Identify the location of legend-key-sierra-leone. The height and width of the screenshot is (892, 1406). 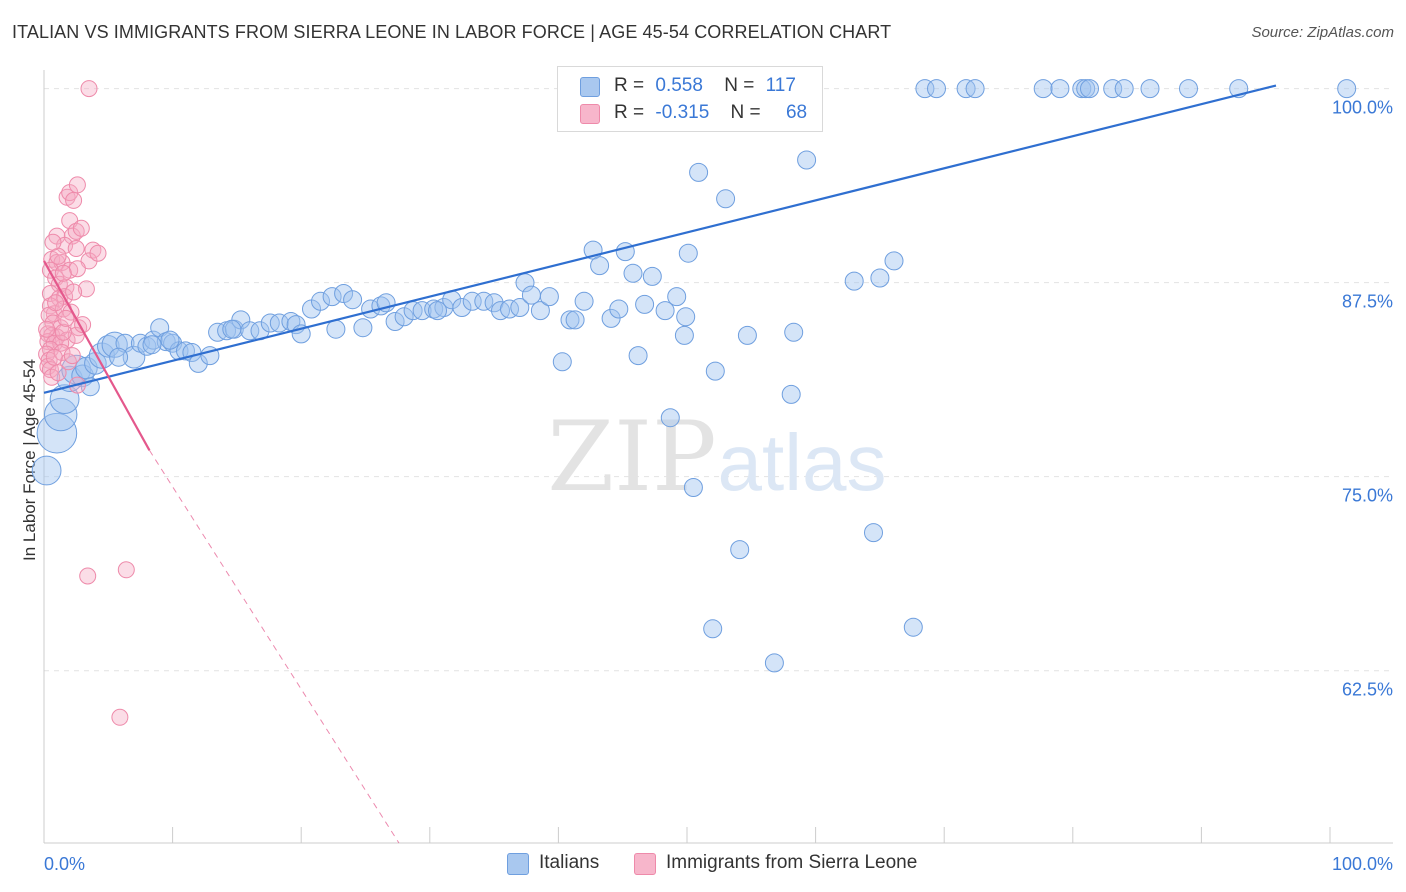
(645, 864).